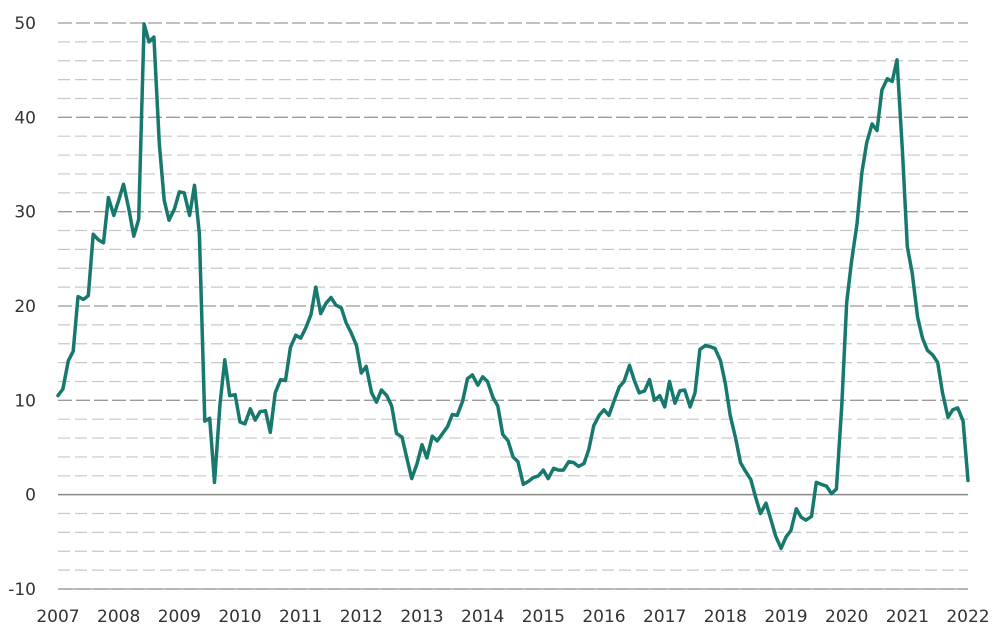 The height and width of the screenshot is (638, 1008). What do you see at coordinates (179, 617) in the screenshot?
I see `x-tick-label: 2009` at bounding box center [179, 617].